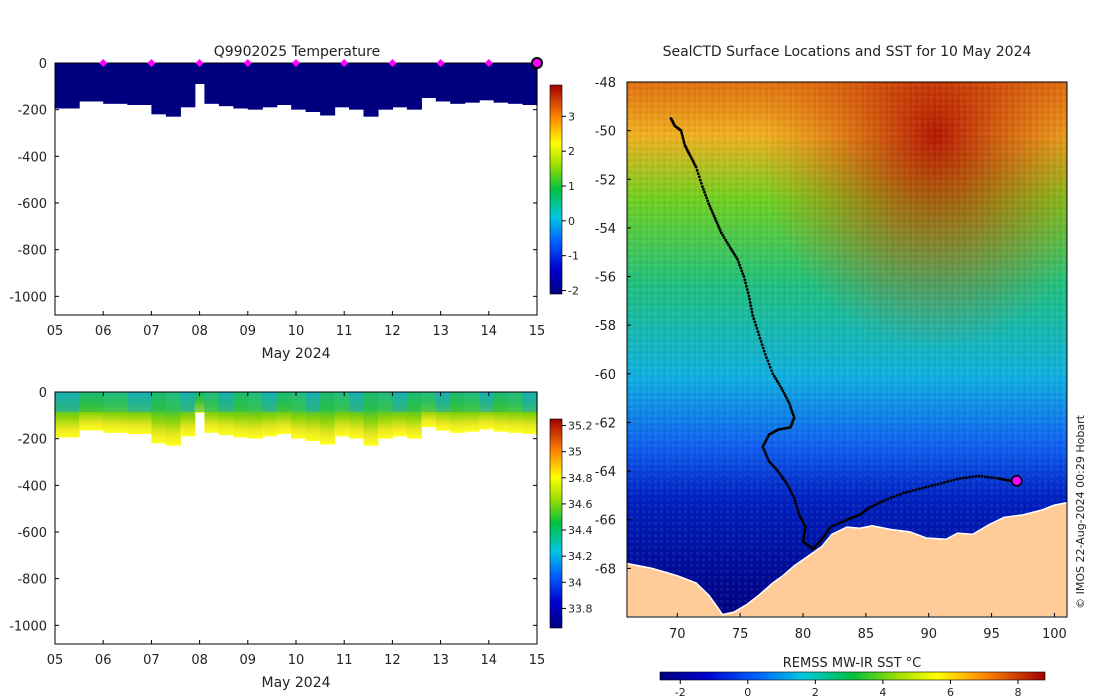  What do you see at coordinates (928, 634) in the screenshot?
I see `map-x-tick-label: 90` at bounding box center [928, 634].